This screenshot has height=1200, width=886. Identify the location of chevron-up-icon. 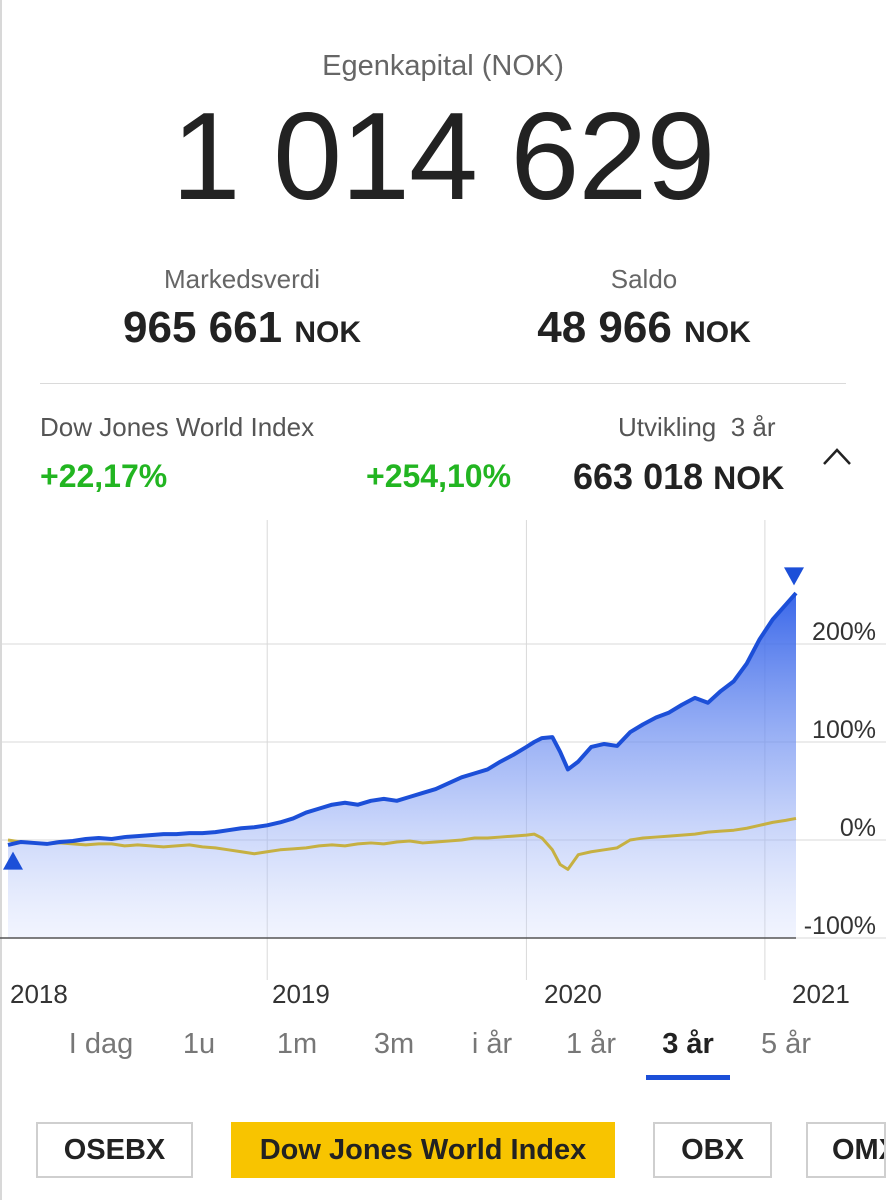
(837, 456).